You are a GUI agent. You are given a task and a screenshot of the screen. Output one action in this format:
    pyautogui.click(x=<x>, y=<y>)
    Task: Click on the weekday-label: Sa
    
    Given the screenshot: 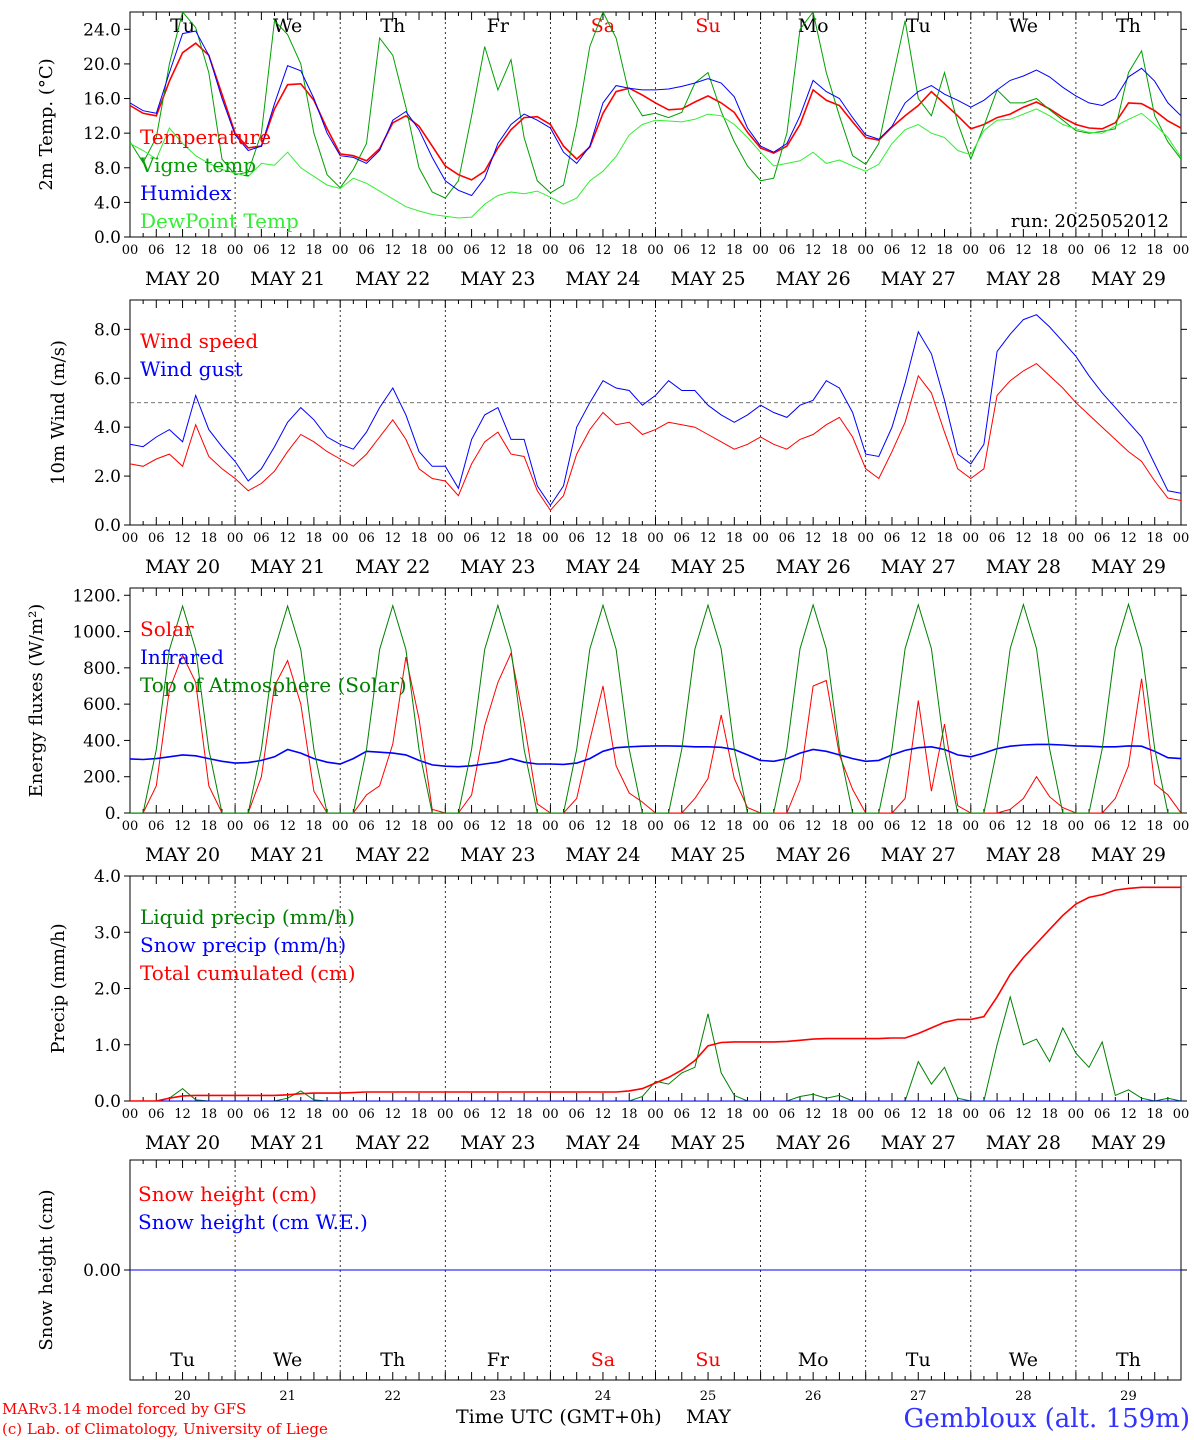 What is the action you would take?
    pyautogui.click(x=603, y=1360)
    